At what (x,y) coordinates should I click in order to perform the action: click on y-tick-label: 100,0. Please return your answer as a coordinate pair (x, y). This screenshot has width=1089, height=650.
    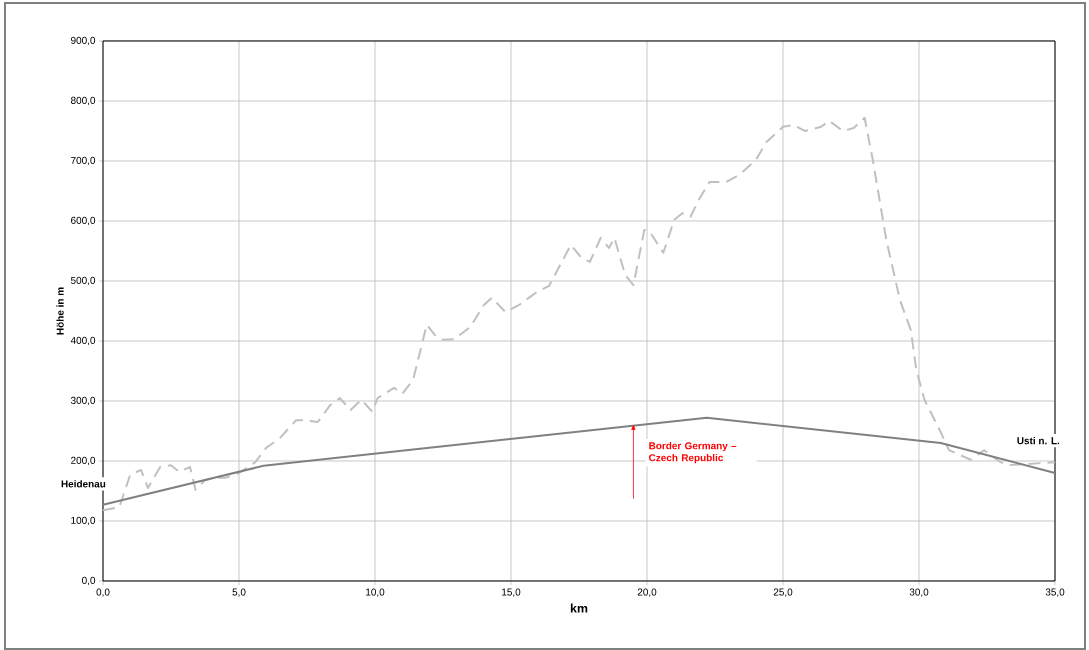
    Looking at the image, I should click on (83, 521).